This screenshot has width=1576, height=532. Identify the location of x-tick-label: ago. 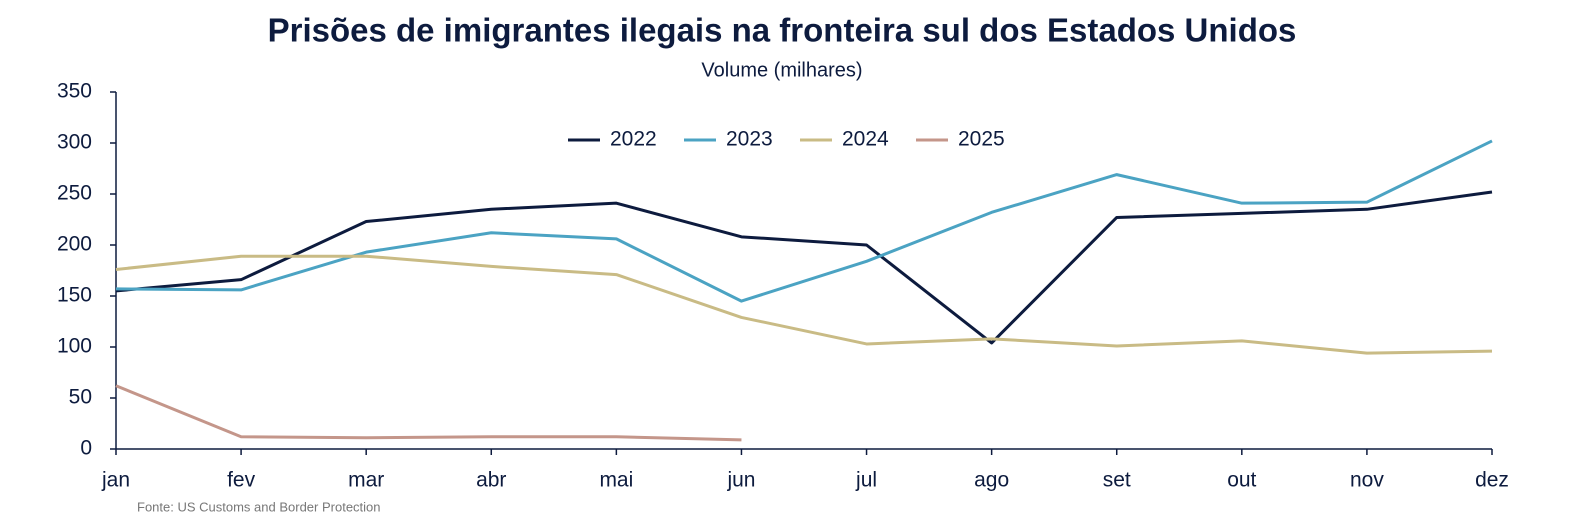
(991, 480).